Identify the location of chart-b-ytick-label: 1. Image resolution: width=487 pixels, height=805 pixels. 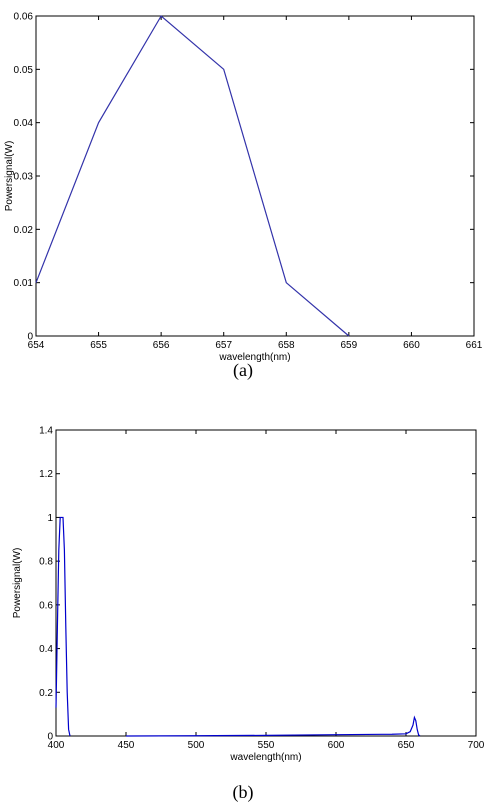
(50, 518).